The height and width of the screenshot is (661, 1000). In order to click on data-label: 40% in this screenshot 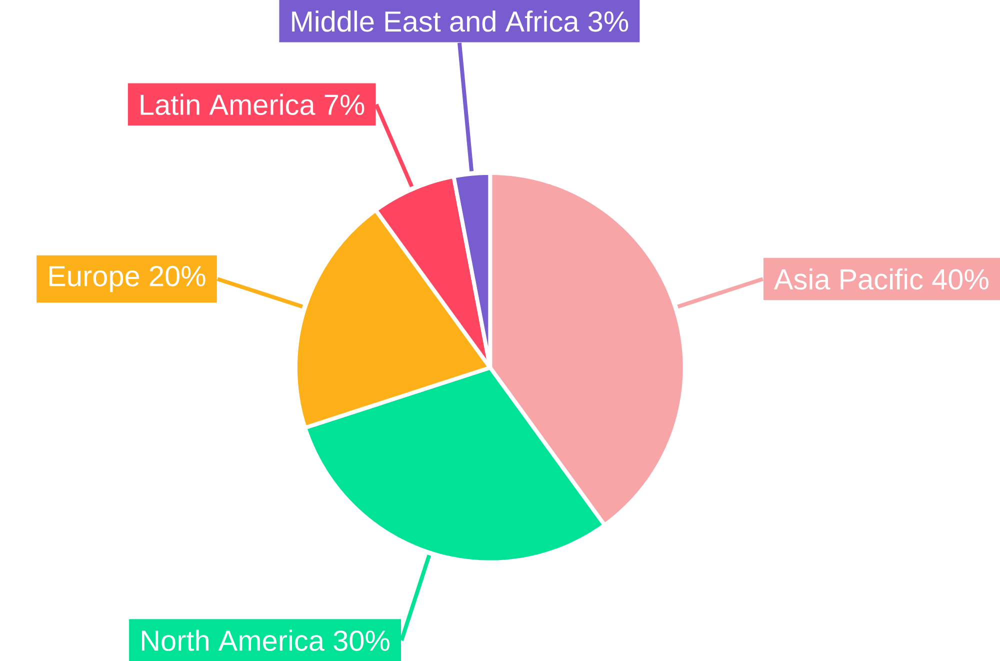, I will do `click(960, 279)`.